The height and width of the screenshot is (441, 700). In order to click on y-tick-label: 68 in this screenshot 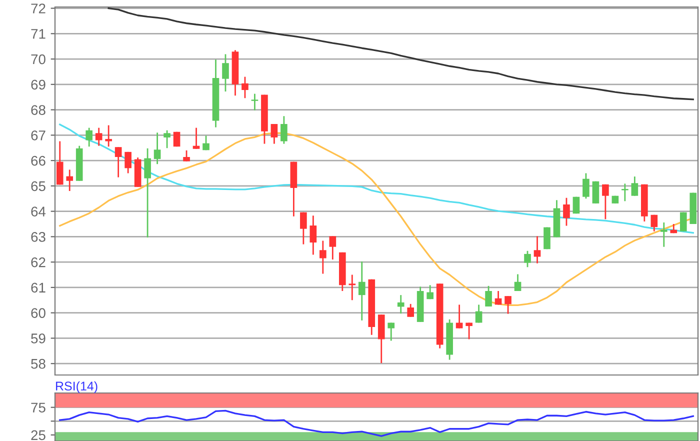, I will do `click(38, 110)`.